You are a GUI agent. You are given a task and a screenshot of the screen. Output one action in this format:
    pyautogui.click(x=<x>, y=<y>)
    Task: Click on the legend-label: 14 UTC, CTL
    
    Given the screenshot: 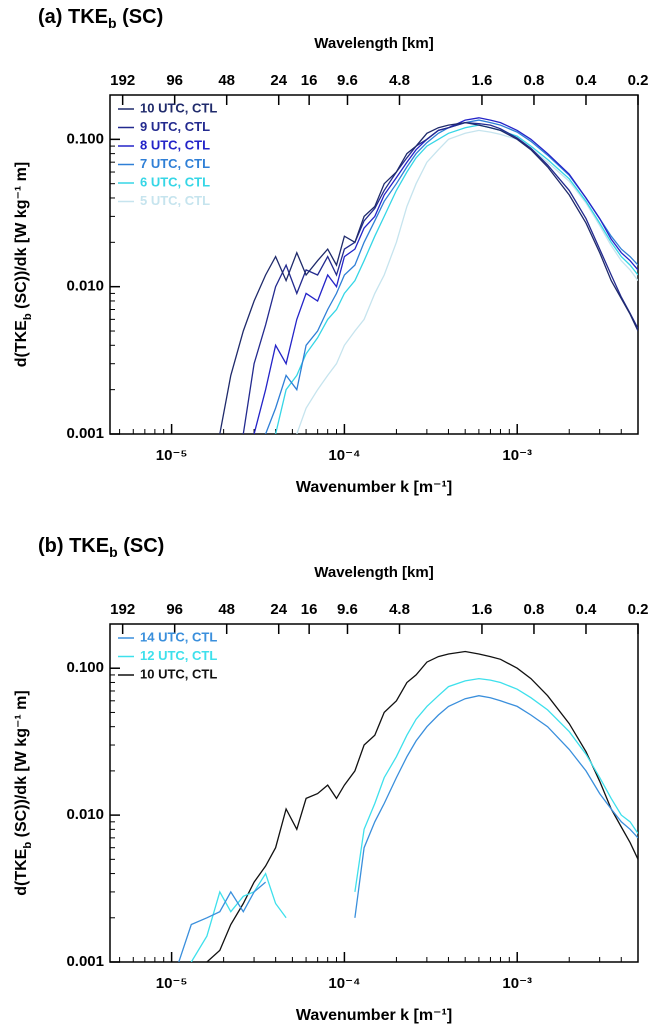 What is the action you would take?
    pyautogui.click(x=178, y=636)
    